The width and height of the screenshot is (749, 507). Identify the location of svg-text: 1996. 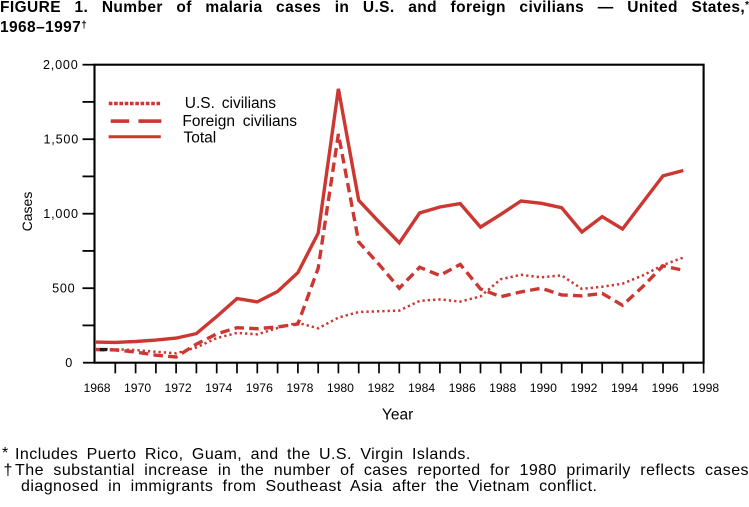
(664, 388).